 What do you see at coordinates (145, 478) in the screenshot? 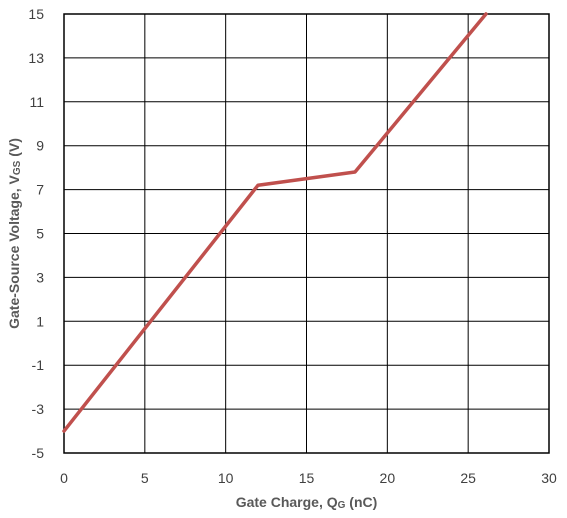
I see `x-tick-label: 5` at bounding box center [145, 478].